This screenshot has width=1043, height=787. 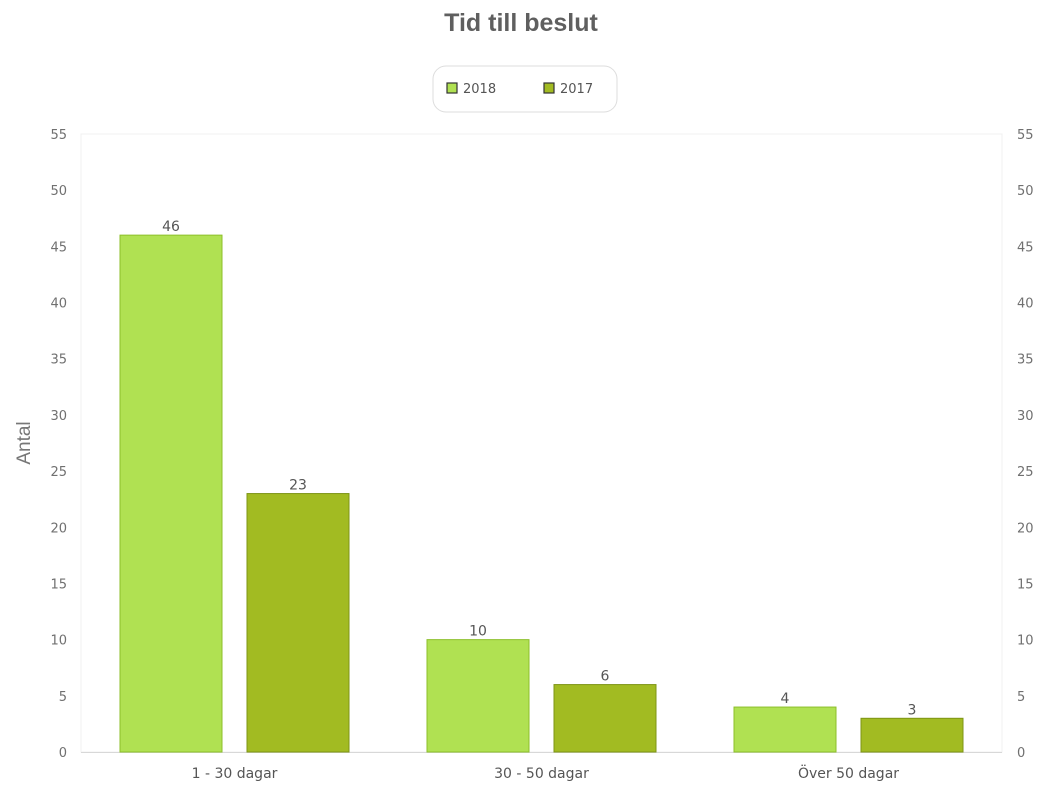 I want to click on legend-label-2018: 2018, so click(x=479, y=89).